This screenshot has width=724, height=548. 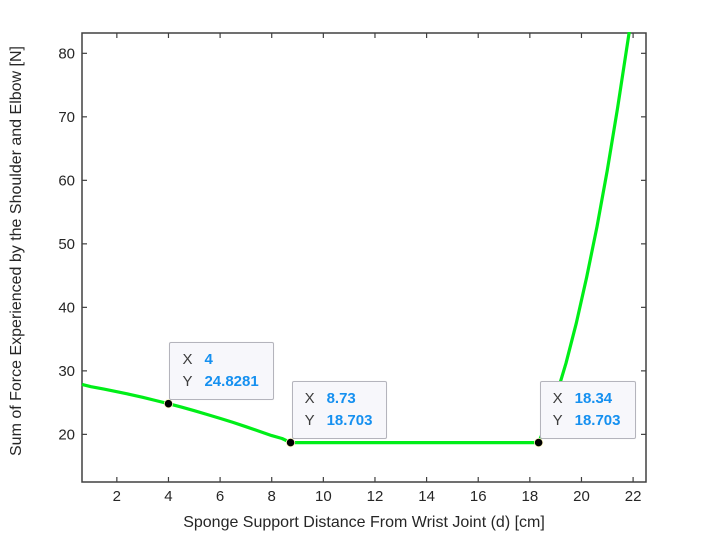 I want to click on y-tick-label: 30, so click(x=66, y=371).